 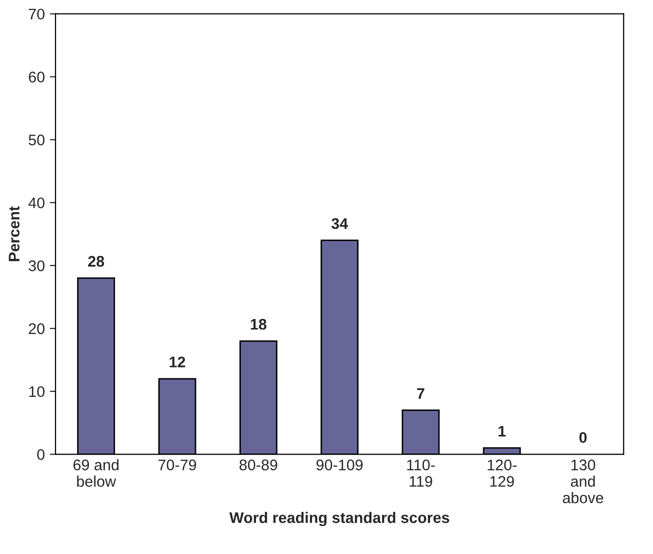 I want to click on x-tick-label: 69 and below, so click(x=96, y=473).